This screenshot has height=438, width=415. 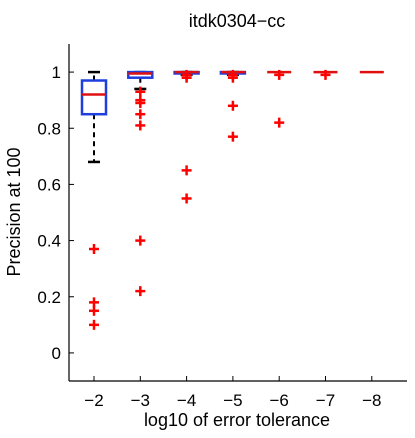 I want to click on x-tick-label: −6, so click(x=279, y=400).